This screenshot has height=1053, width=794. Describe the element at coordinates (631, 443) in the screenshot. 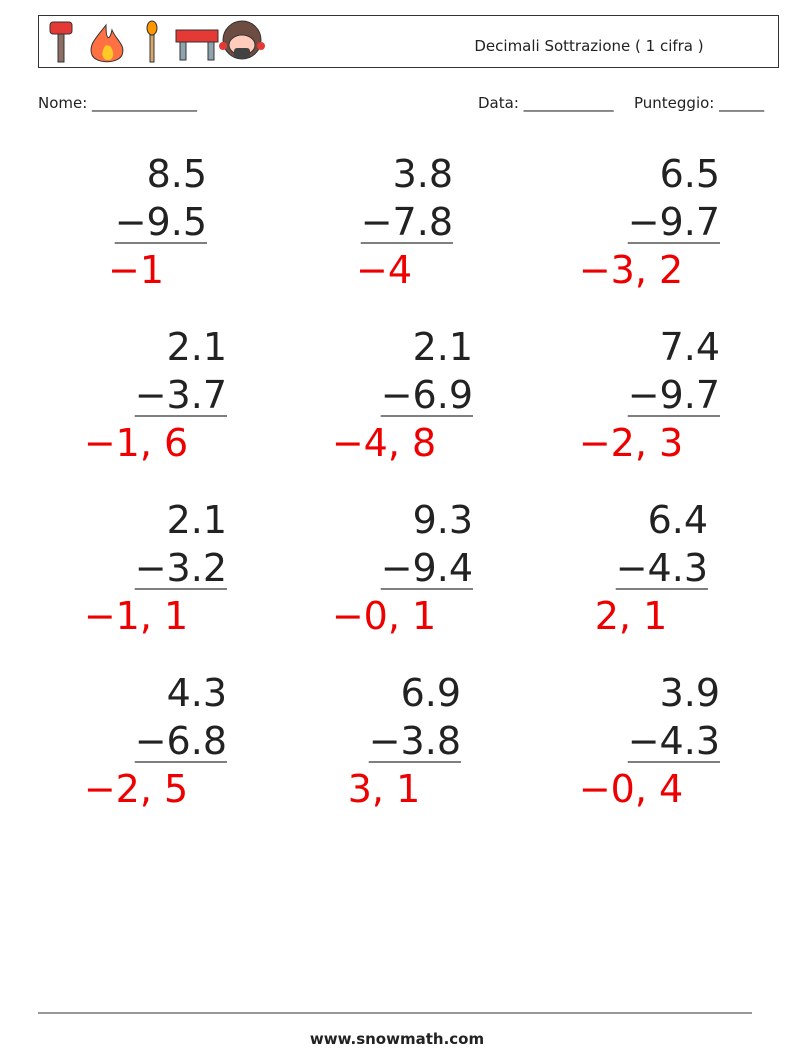

I see `answer: −2, 3` at that location.